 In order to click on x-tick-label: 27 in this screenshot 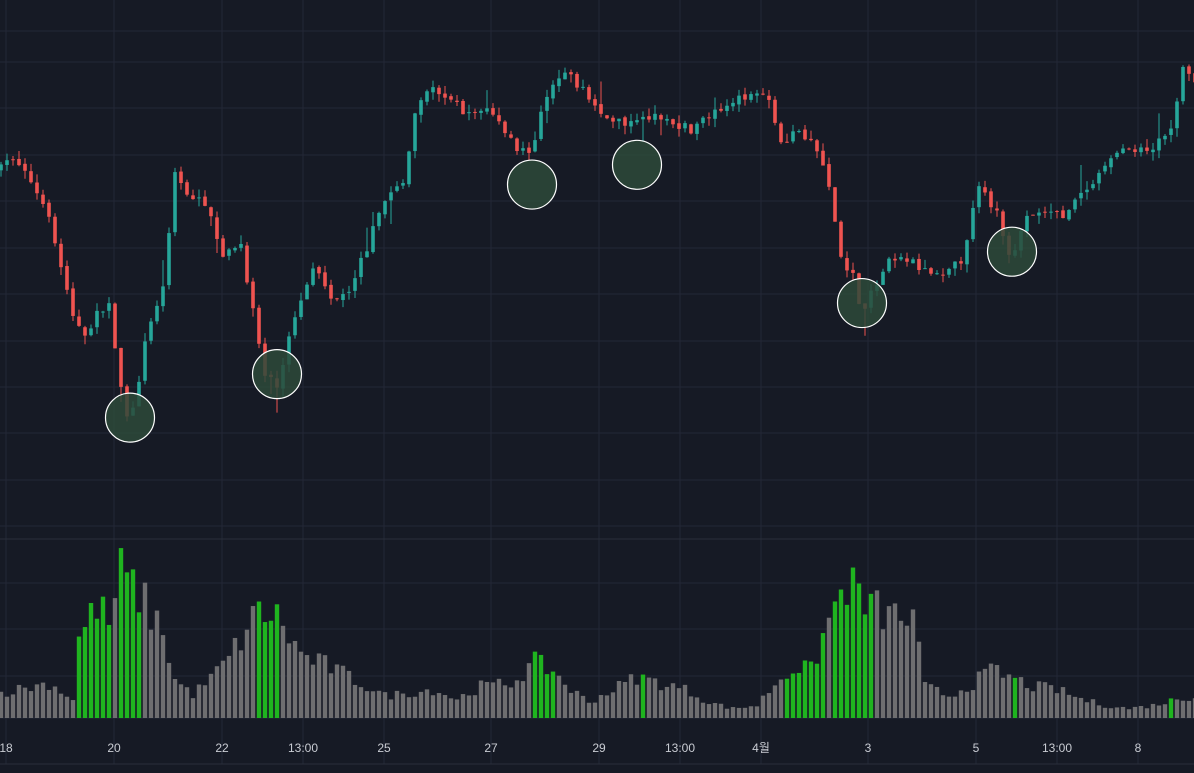, I will do `click(491, 748)`.